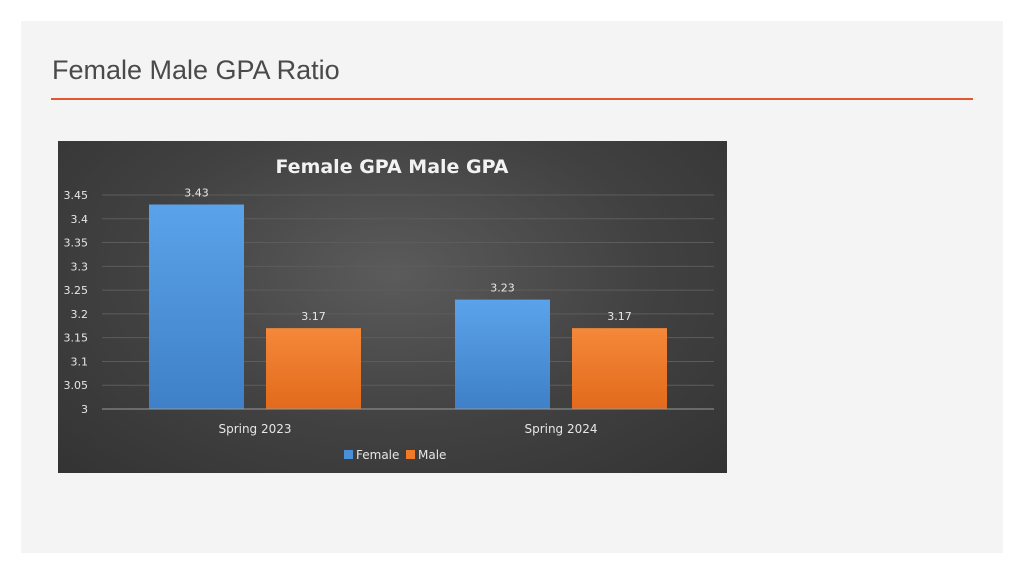 The width and height of the screenshot is (1024, 576). Describe the element at coordinates (76, 290) in the screenshot. I see `y-tick-label: 3.25` at that location.